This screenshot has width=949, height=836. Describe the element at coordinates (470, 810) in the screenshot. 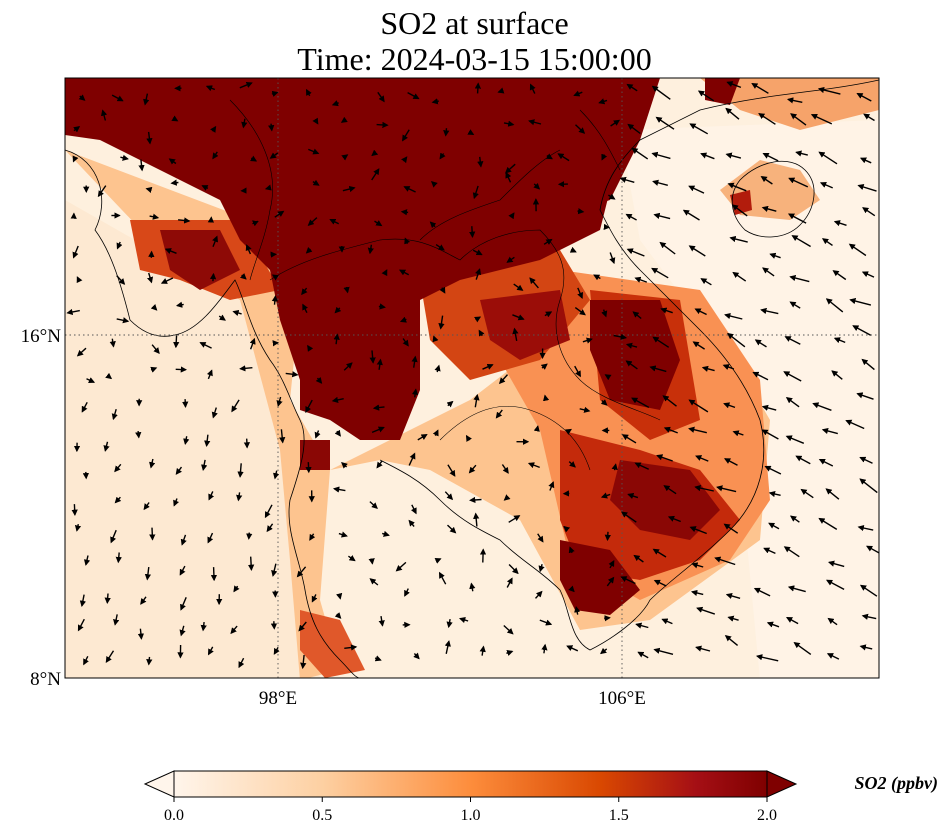

I see `colorbar-ticks: 0.0 0.5 1.0 1.5 2.0` at that location.